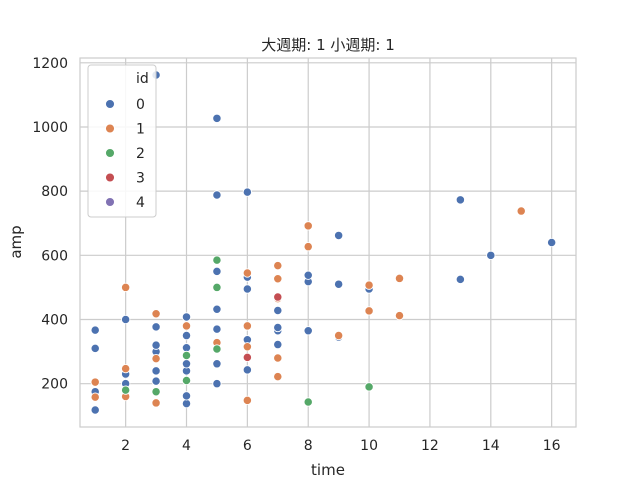  I want to click on legend-box, so click(122, 141).